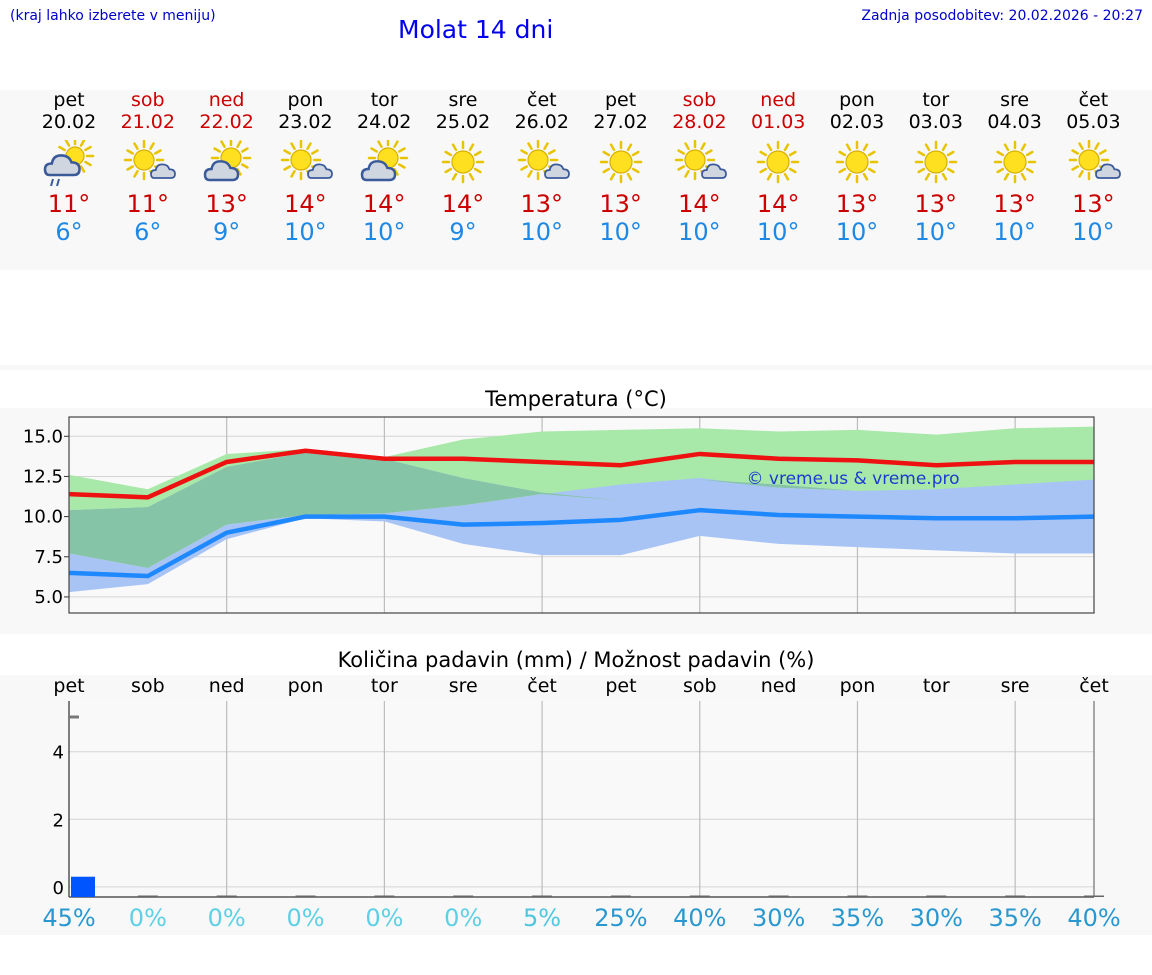 The height and width of the screenshot is (975, 1152). What do you see at coordinates (699, 122) in the screenshot?
I see `day-date: 28.02` at bounding box center [699, 122].